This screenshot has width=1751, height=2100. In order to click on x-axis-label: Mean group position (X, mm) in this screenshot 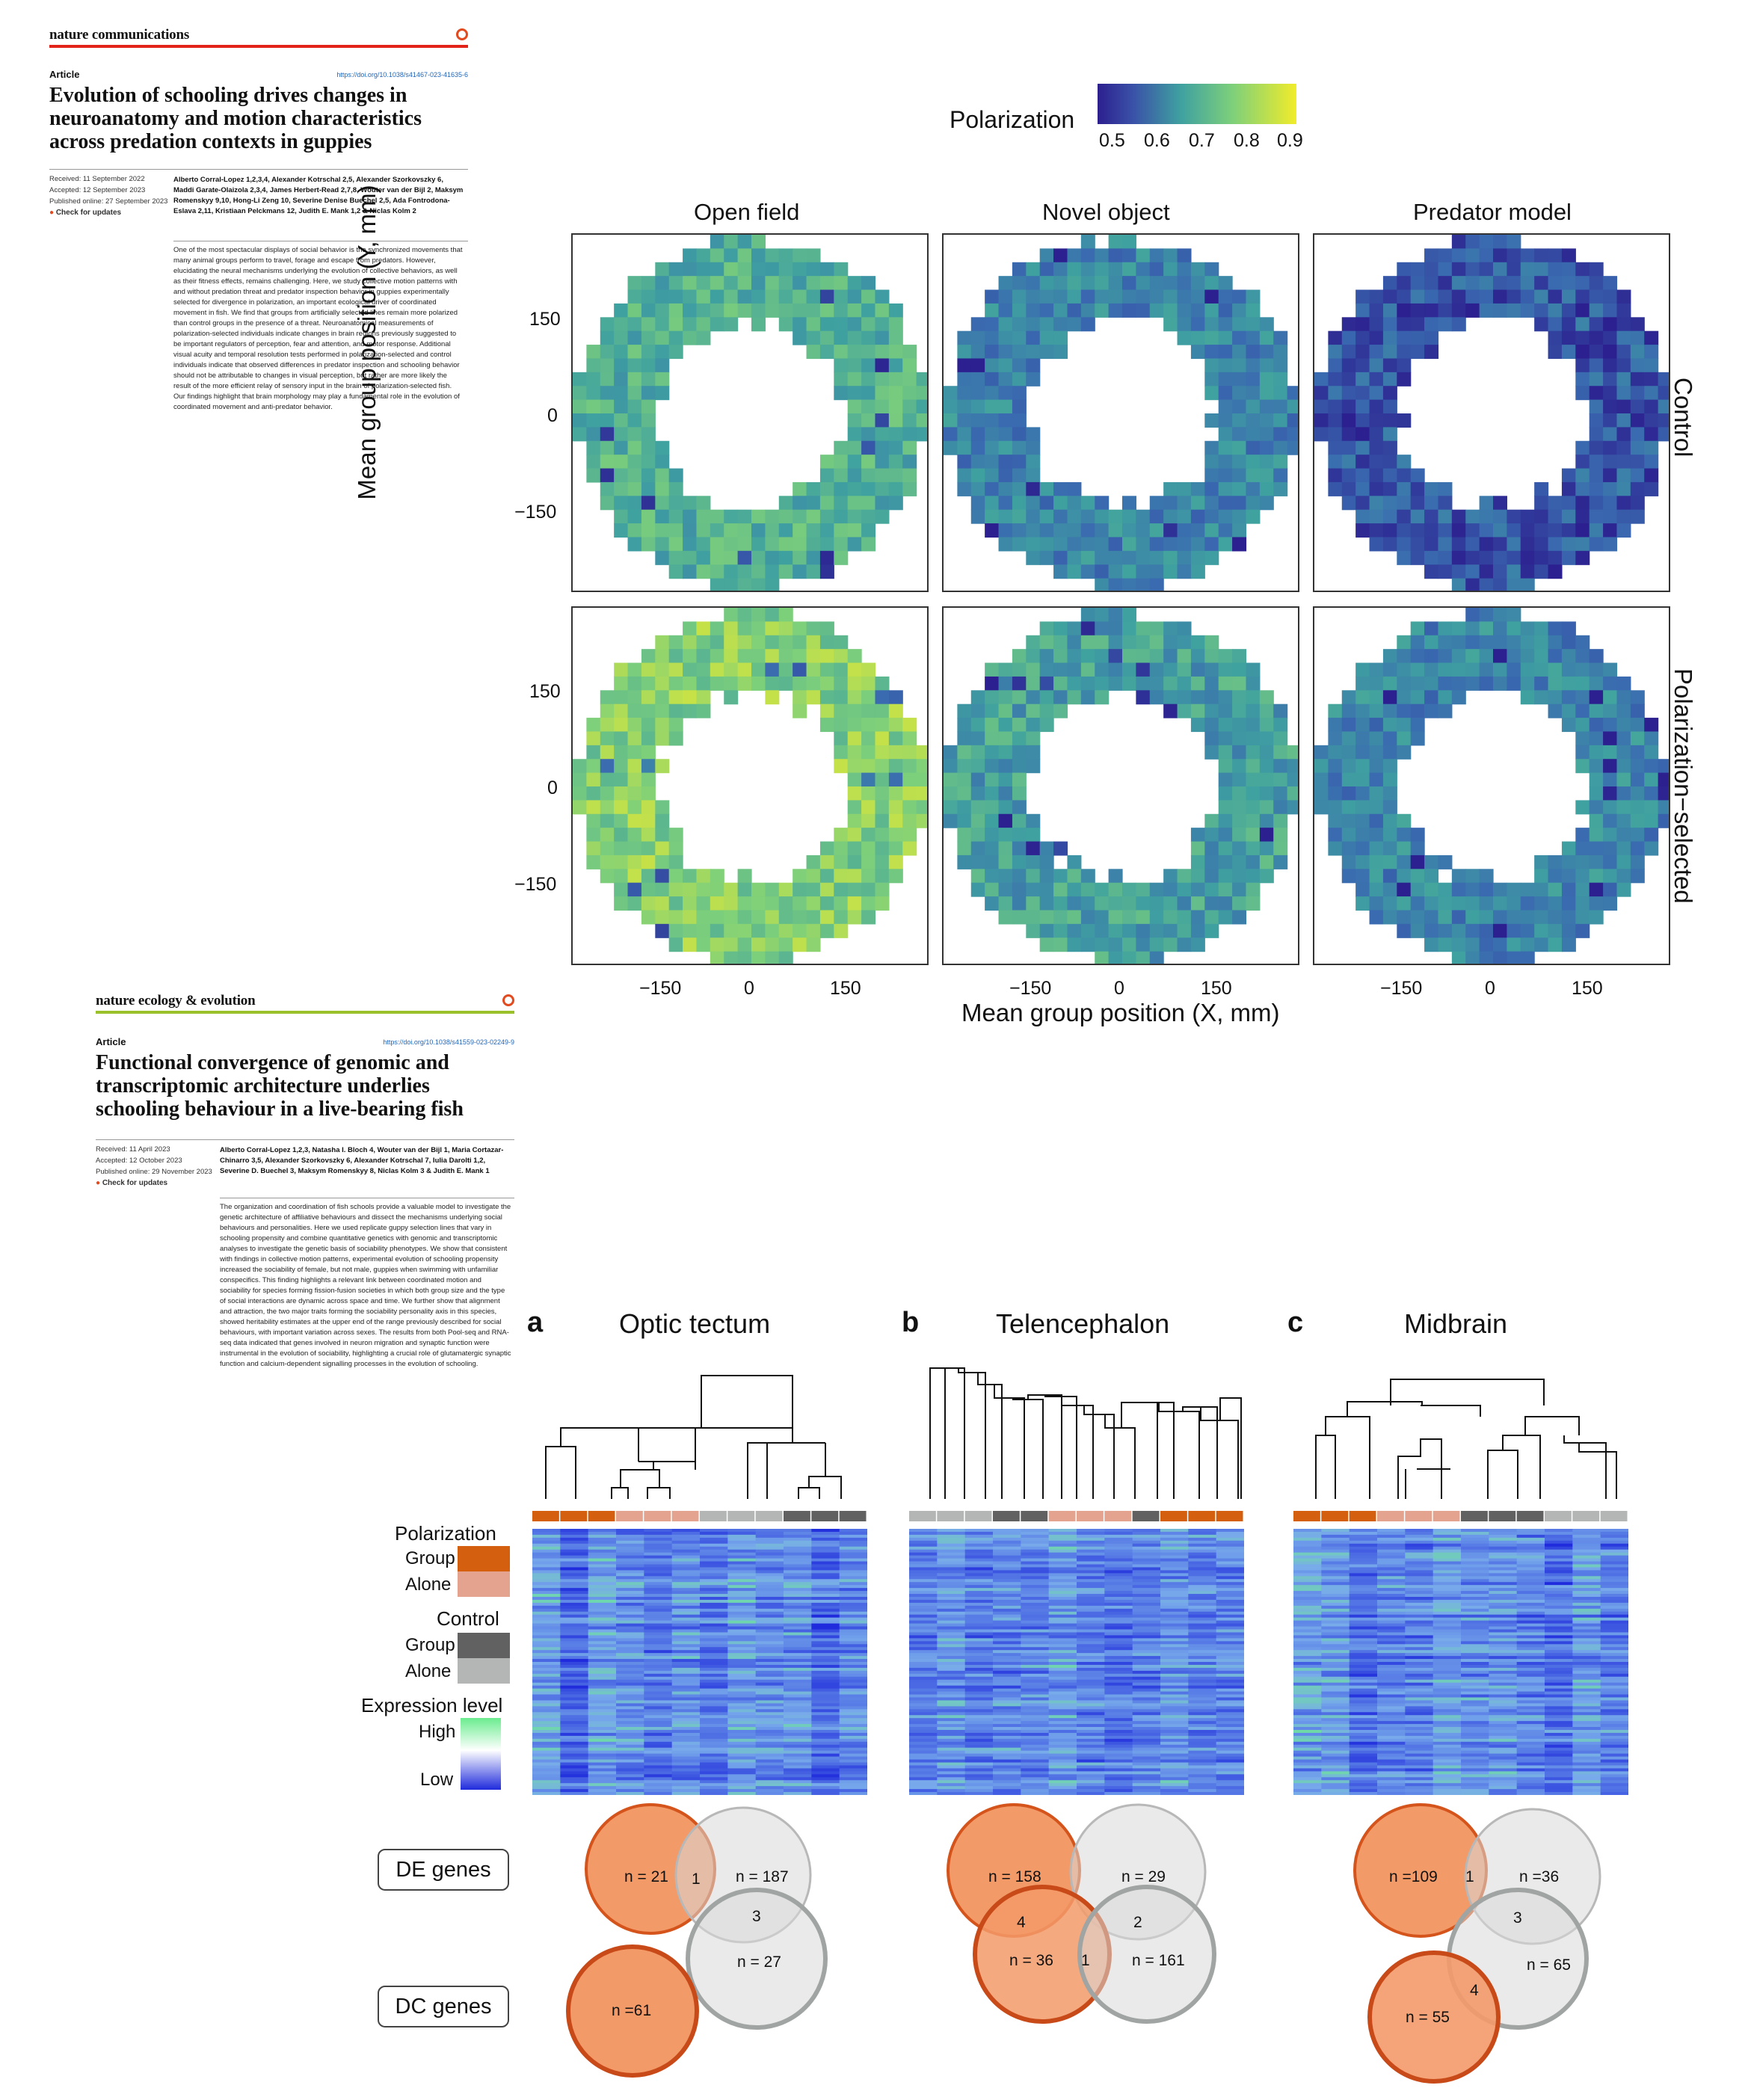, I will do `click(1120, 1012)`.